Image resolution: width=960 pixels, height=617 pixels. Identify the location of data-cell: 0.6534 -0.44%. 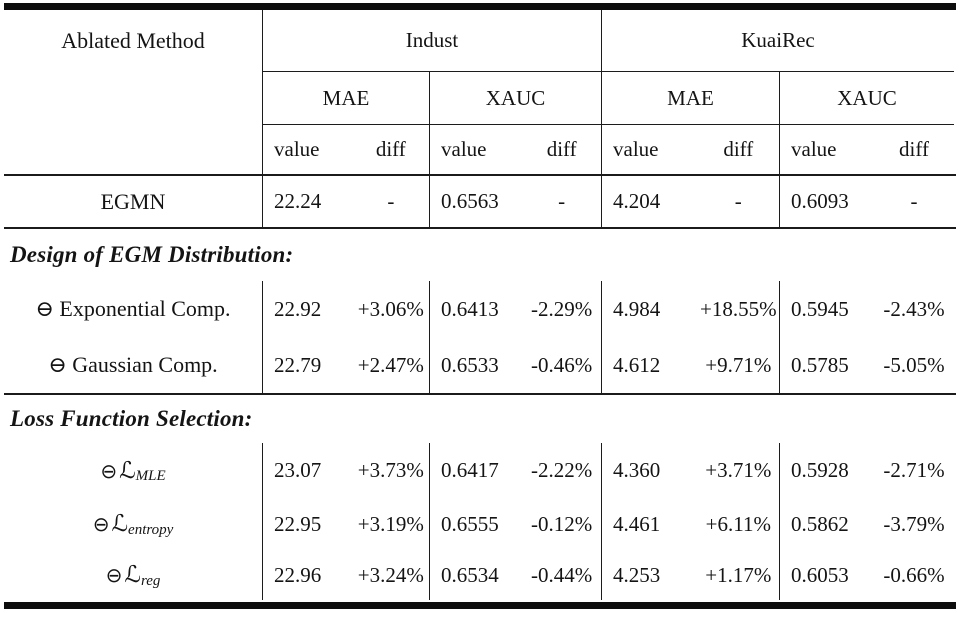
(515, 575).